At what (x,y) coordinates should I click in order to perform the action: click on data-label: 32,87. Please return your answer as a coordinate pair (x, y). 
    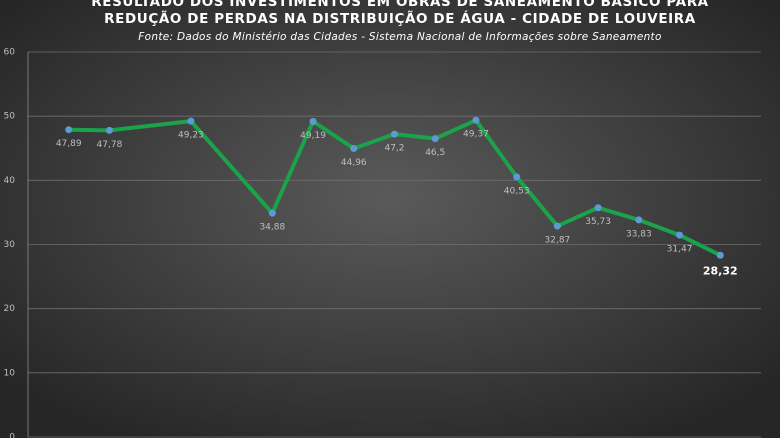
    Looking at the image, I should click on (558, 241).